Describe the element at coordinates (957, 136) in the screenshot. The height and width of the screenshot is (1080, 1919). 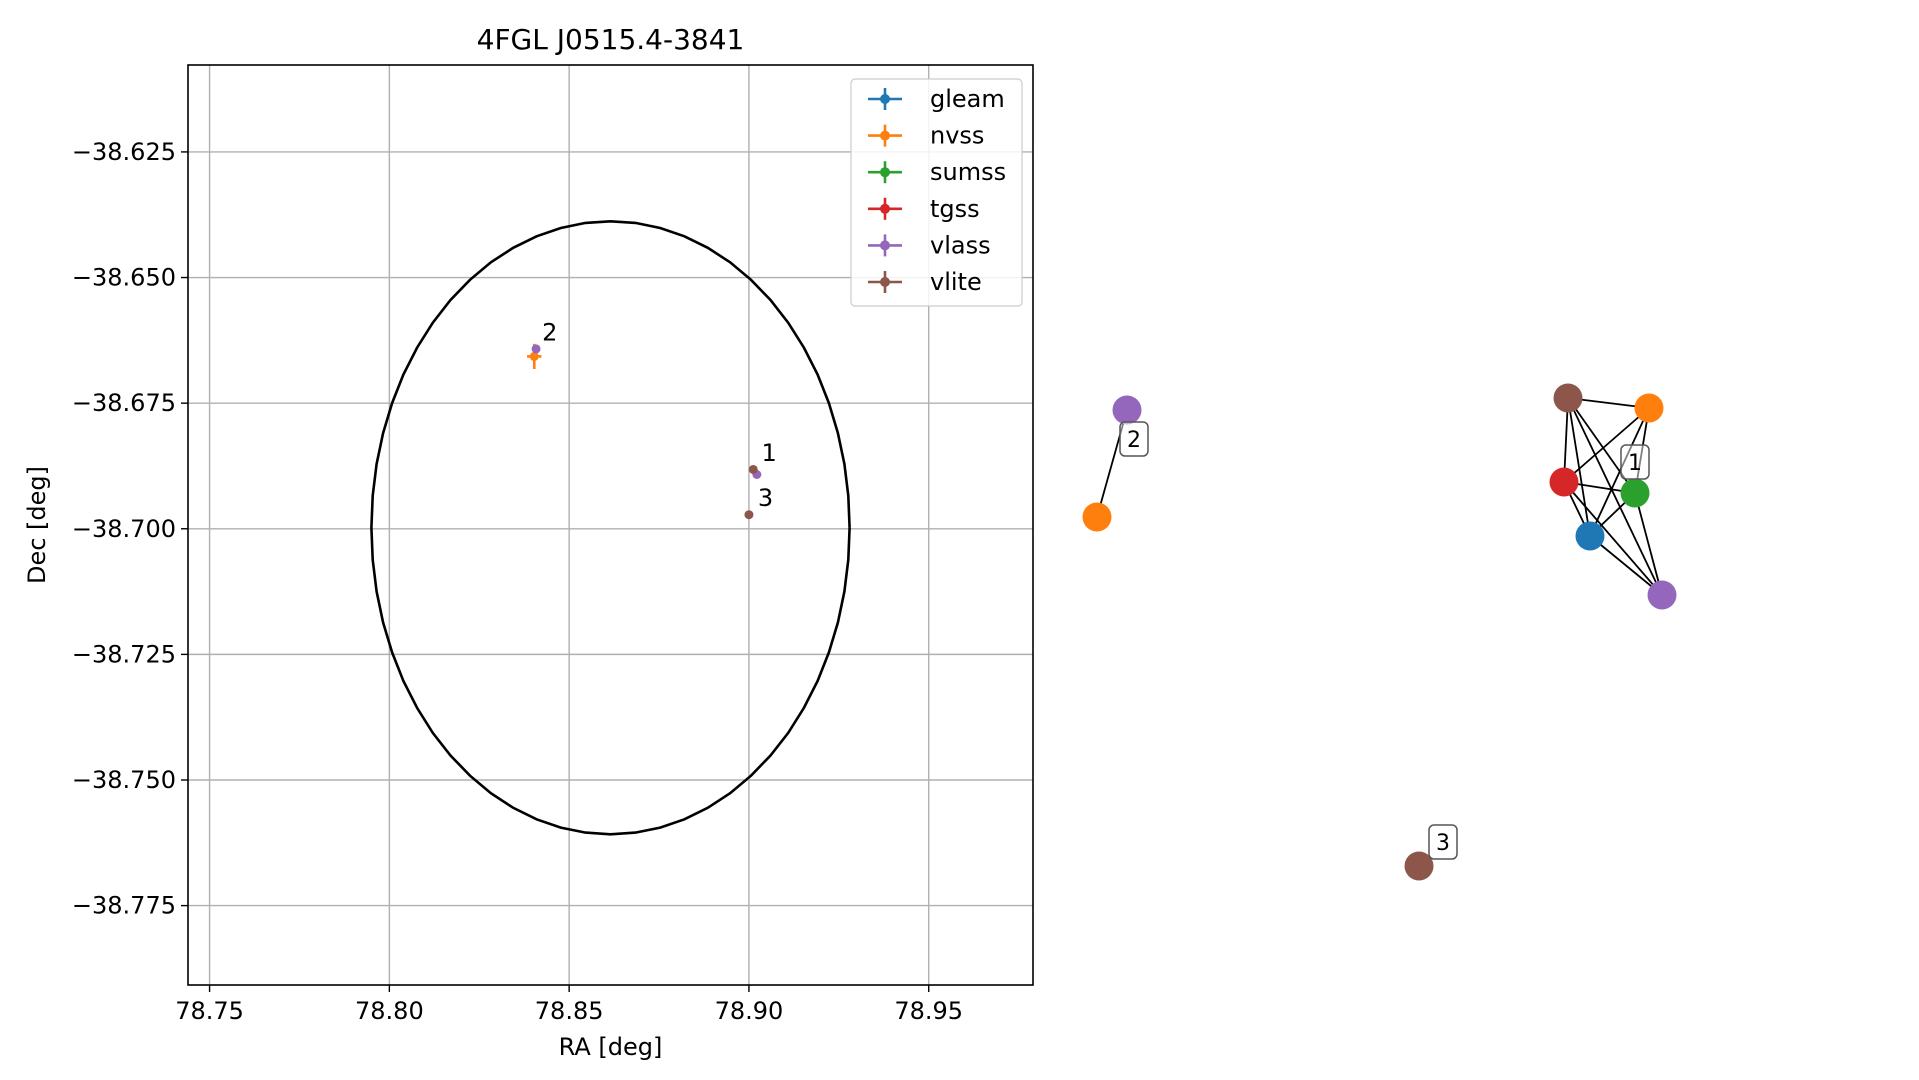
I see `legend-label: nvss` at that location.